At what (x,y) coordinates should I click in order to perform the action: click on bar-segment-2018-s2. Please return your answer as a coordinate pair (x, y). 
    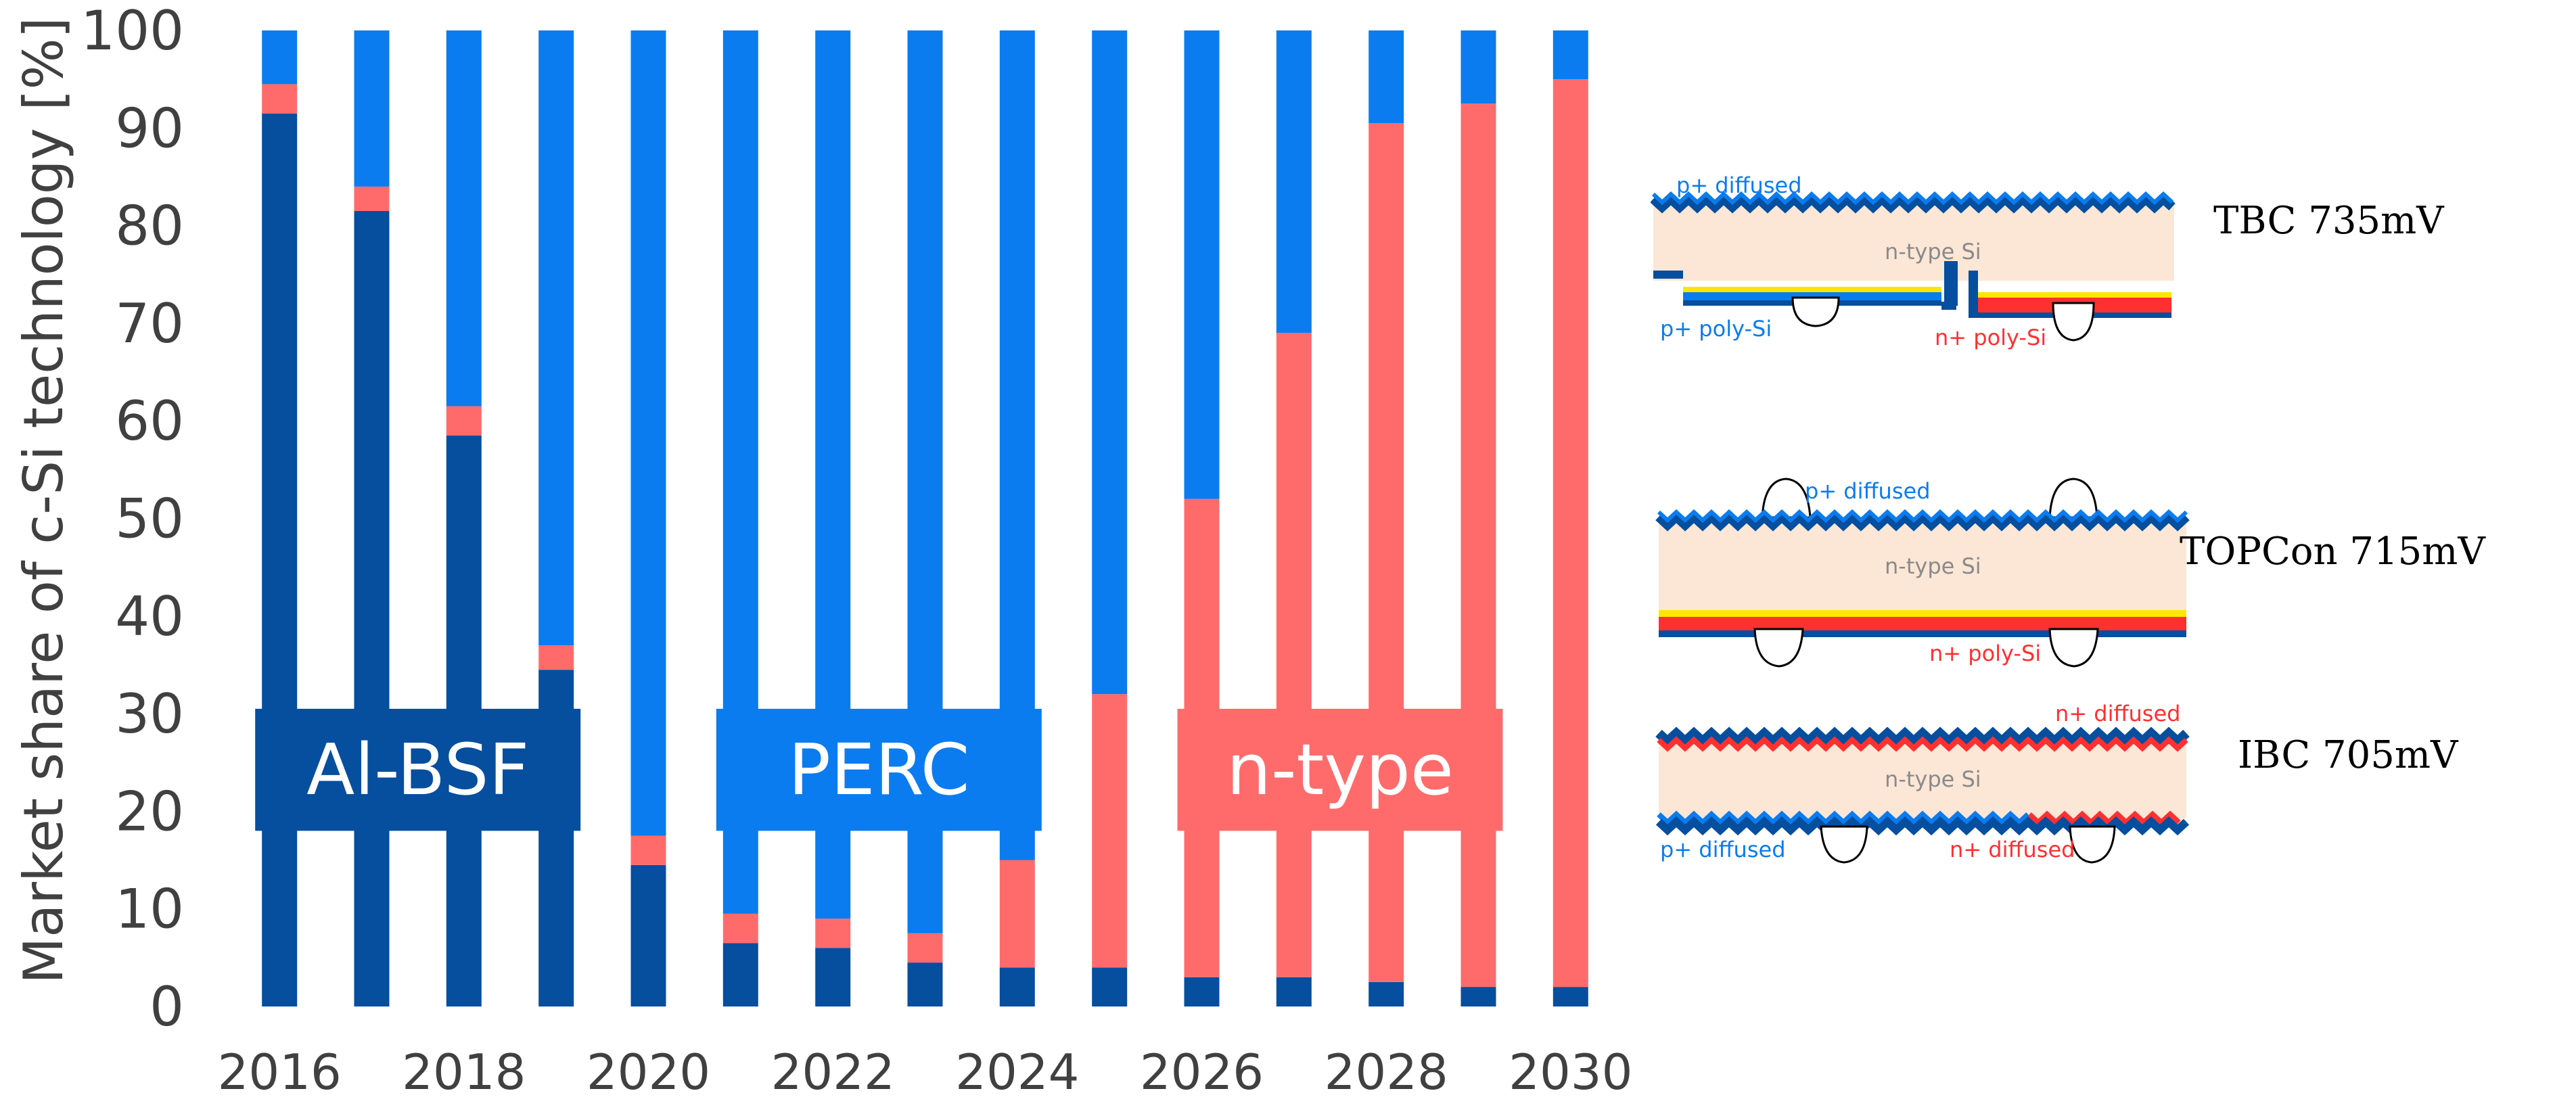
    Looking at the image, I should click on (464, 421).